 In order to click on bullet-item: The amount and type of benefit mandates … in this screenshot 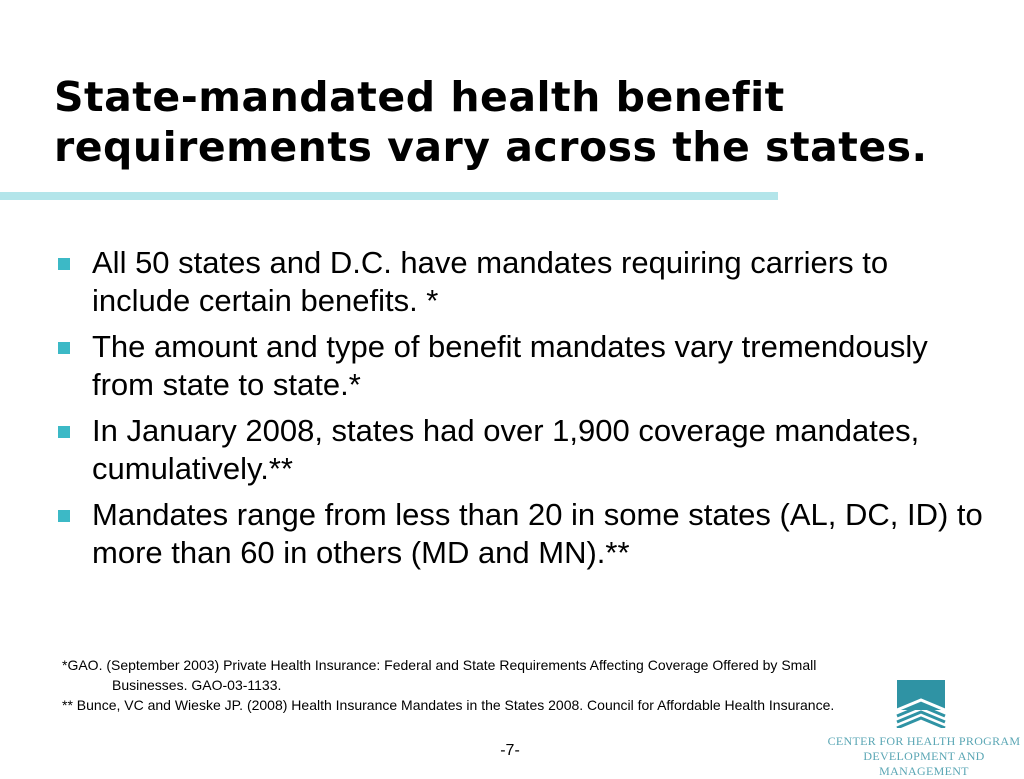, I will do `click(524, 366)`.